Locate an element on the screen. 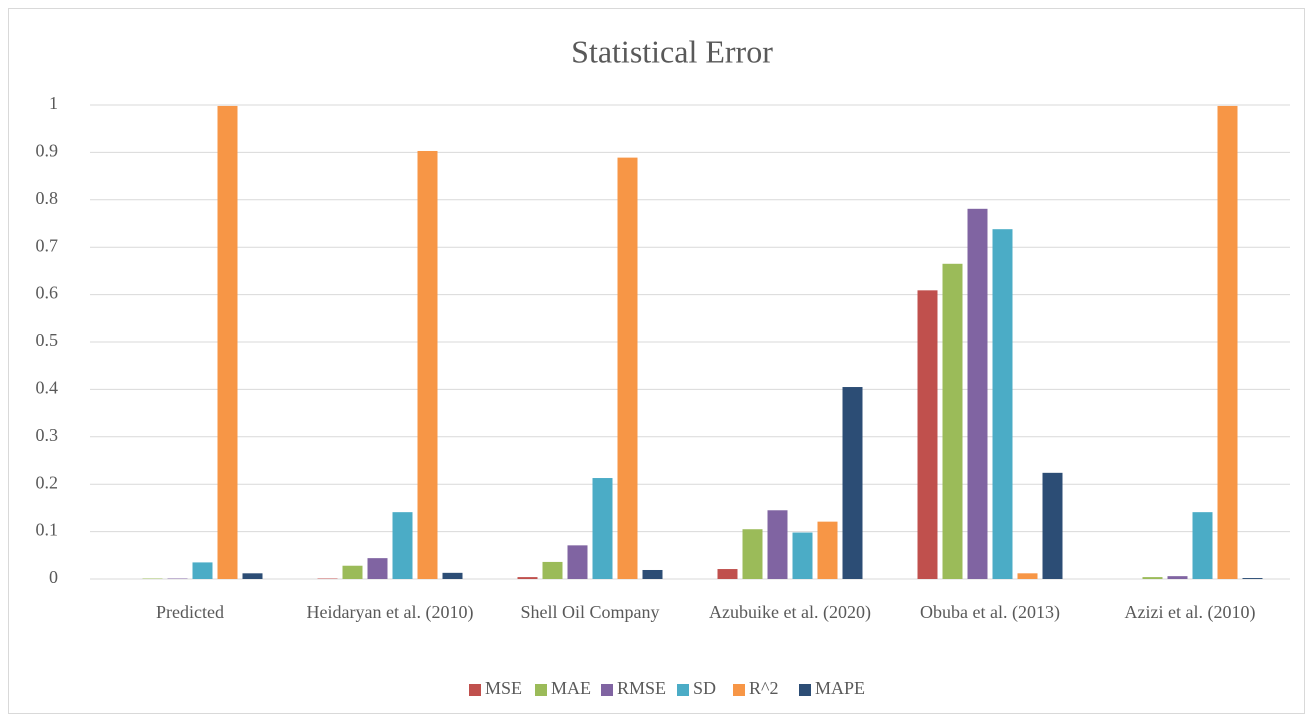  legend-label: MAPE is located at coordinates (840, 688).